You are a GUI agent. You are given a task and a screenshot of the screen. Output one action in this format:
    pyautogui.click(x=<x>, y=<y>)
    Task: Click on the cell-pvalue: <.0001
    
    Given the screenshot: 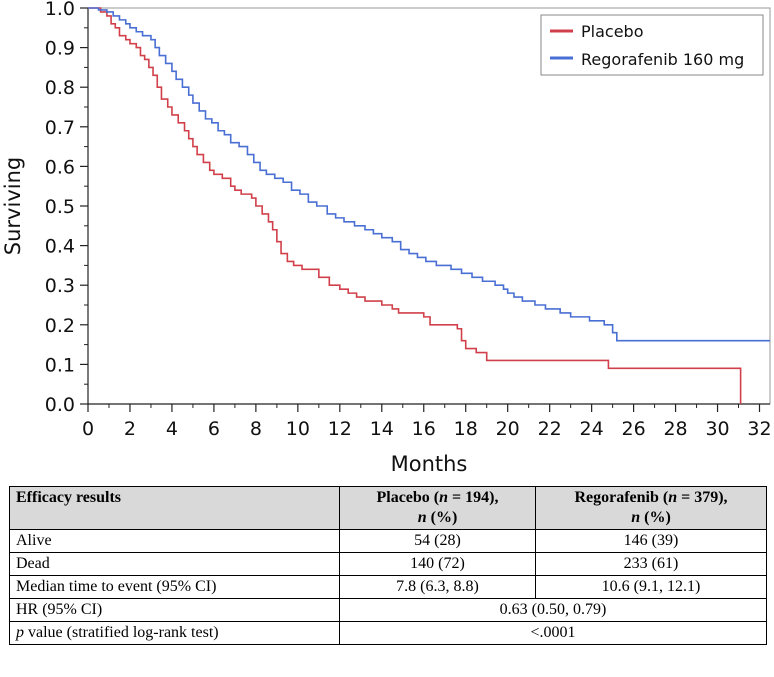 What is the action you would take?
    pyautogui.click(x=553, y=633)
    